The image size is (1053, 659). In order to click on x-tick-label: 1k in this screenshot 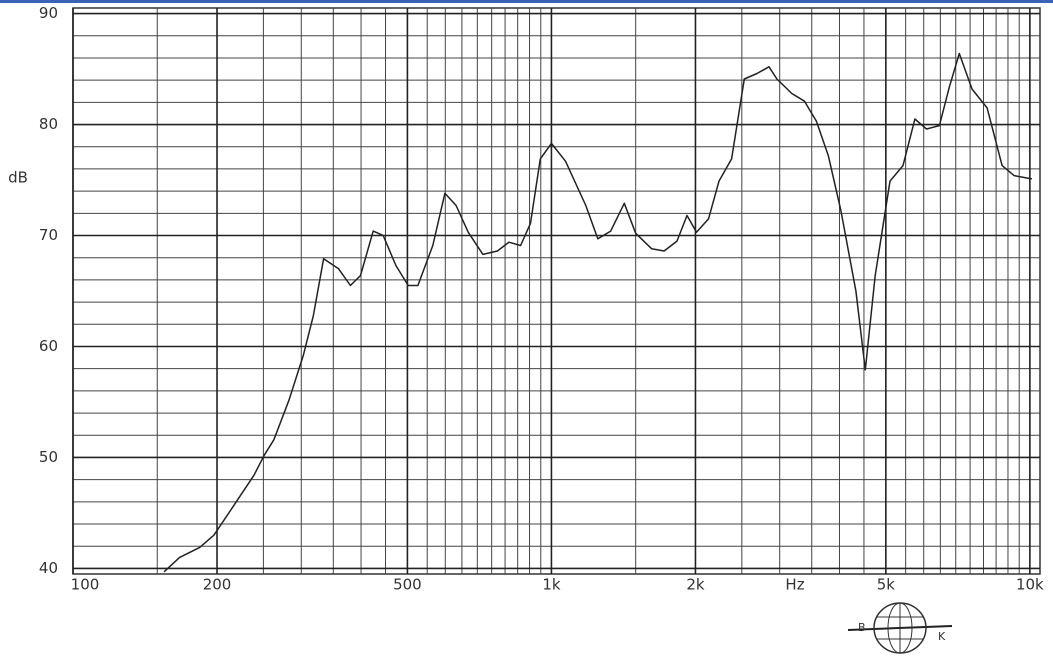, I will do `click(551, 585)`.